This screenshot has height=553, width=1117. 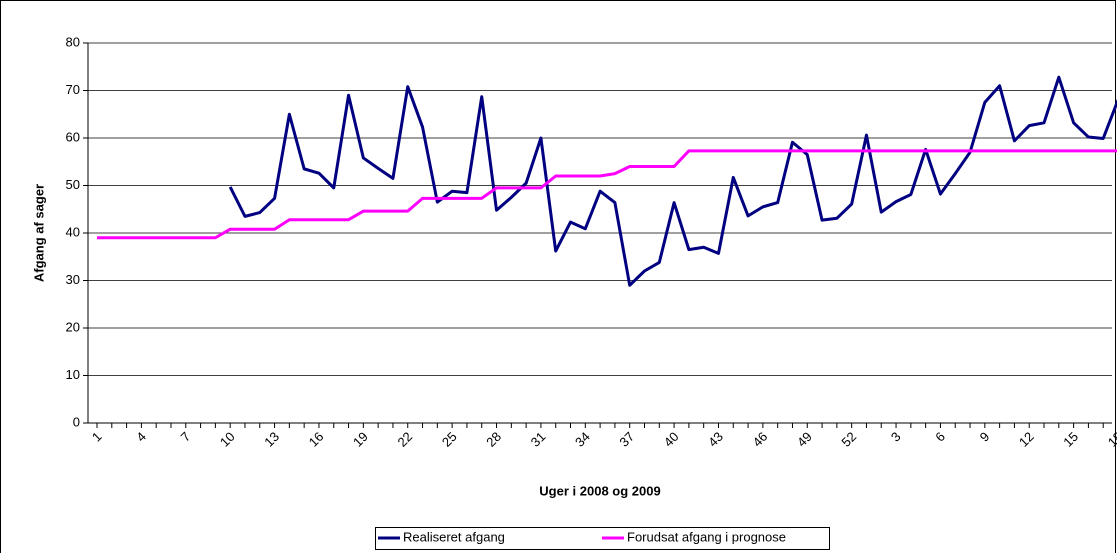 I want to click on x-tick-label: 15, so click(x=1070, y=439).